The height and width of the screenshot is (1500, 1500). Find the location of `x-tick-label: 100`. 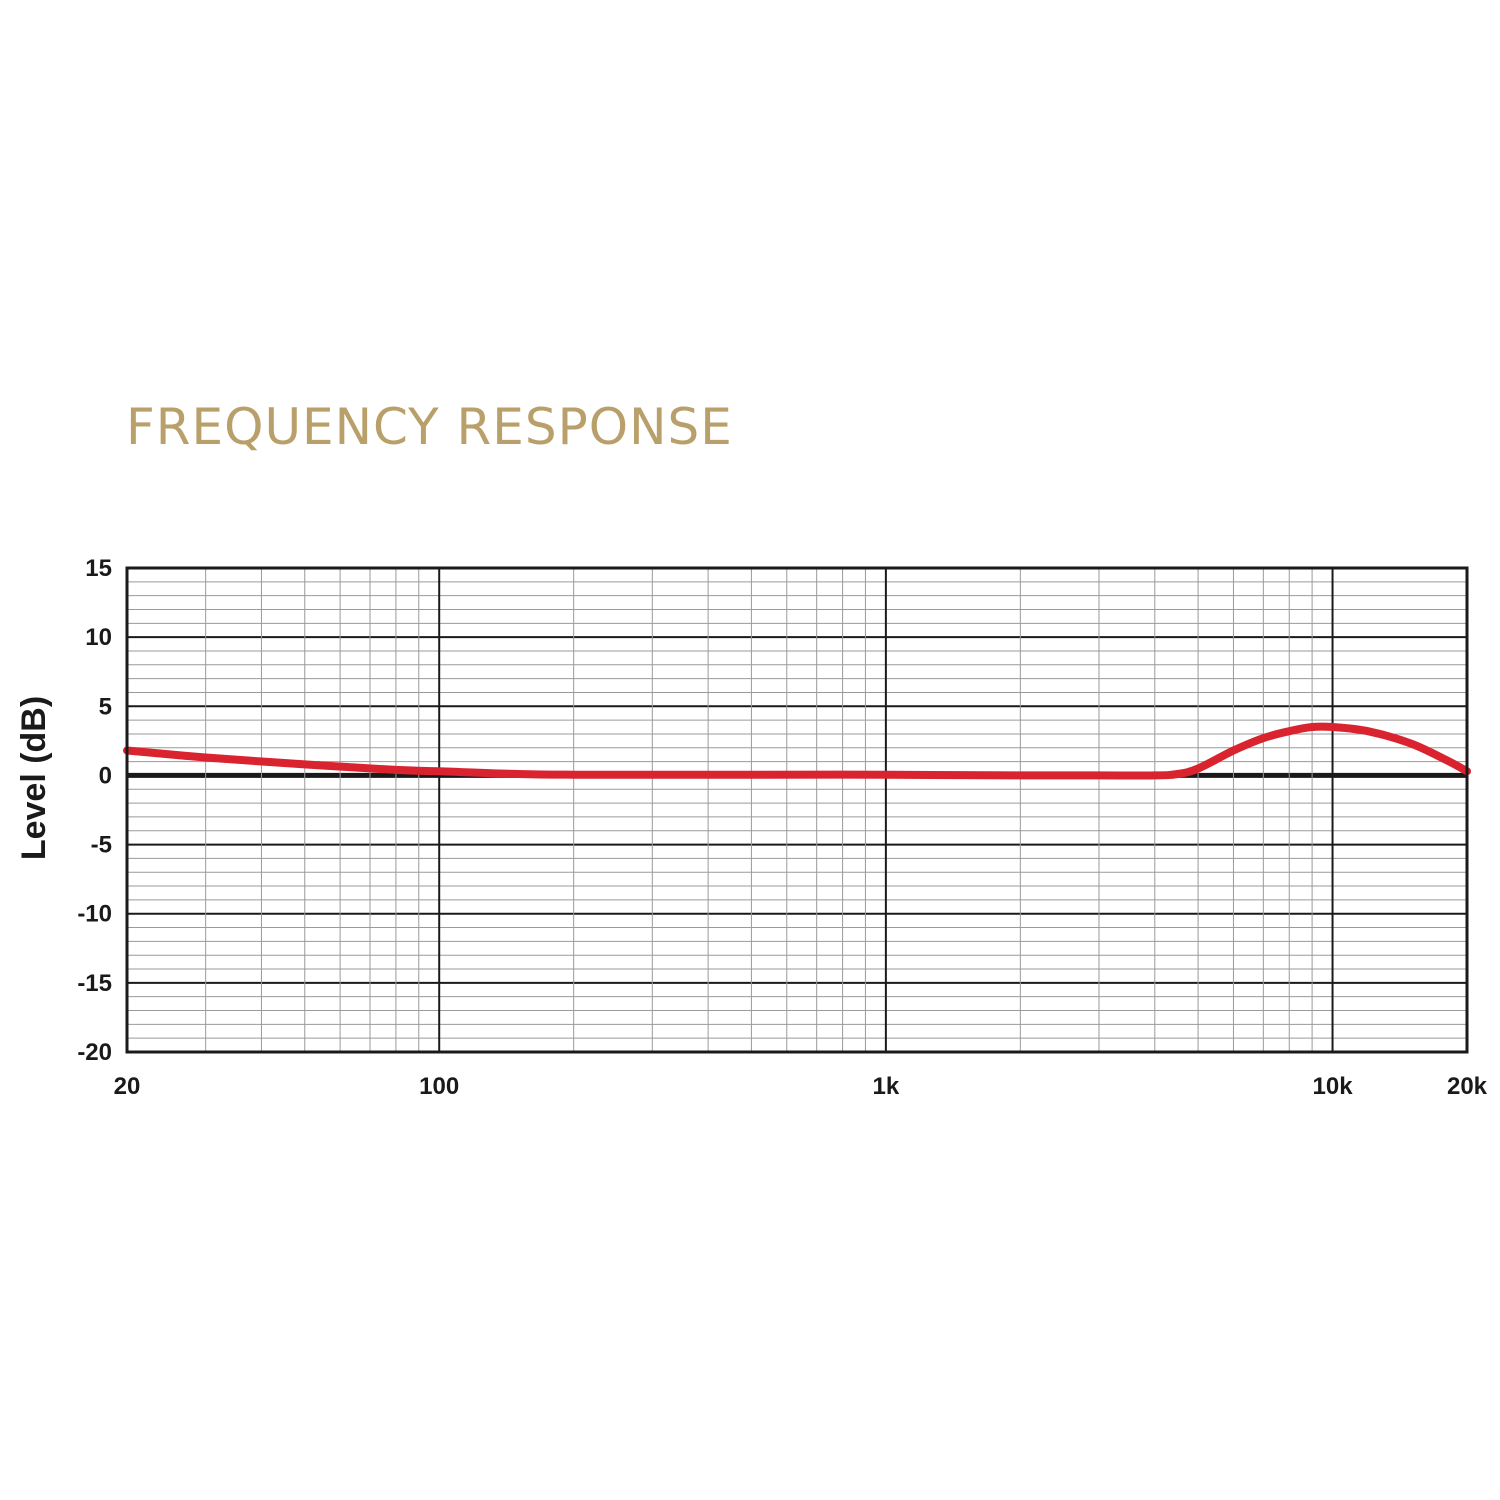

x-tick-label: 100 is located at coordinates (439, 1086).